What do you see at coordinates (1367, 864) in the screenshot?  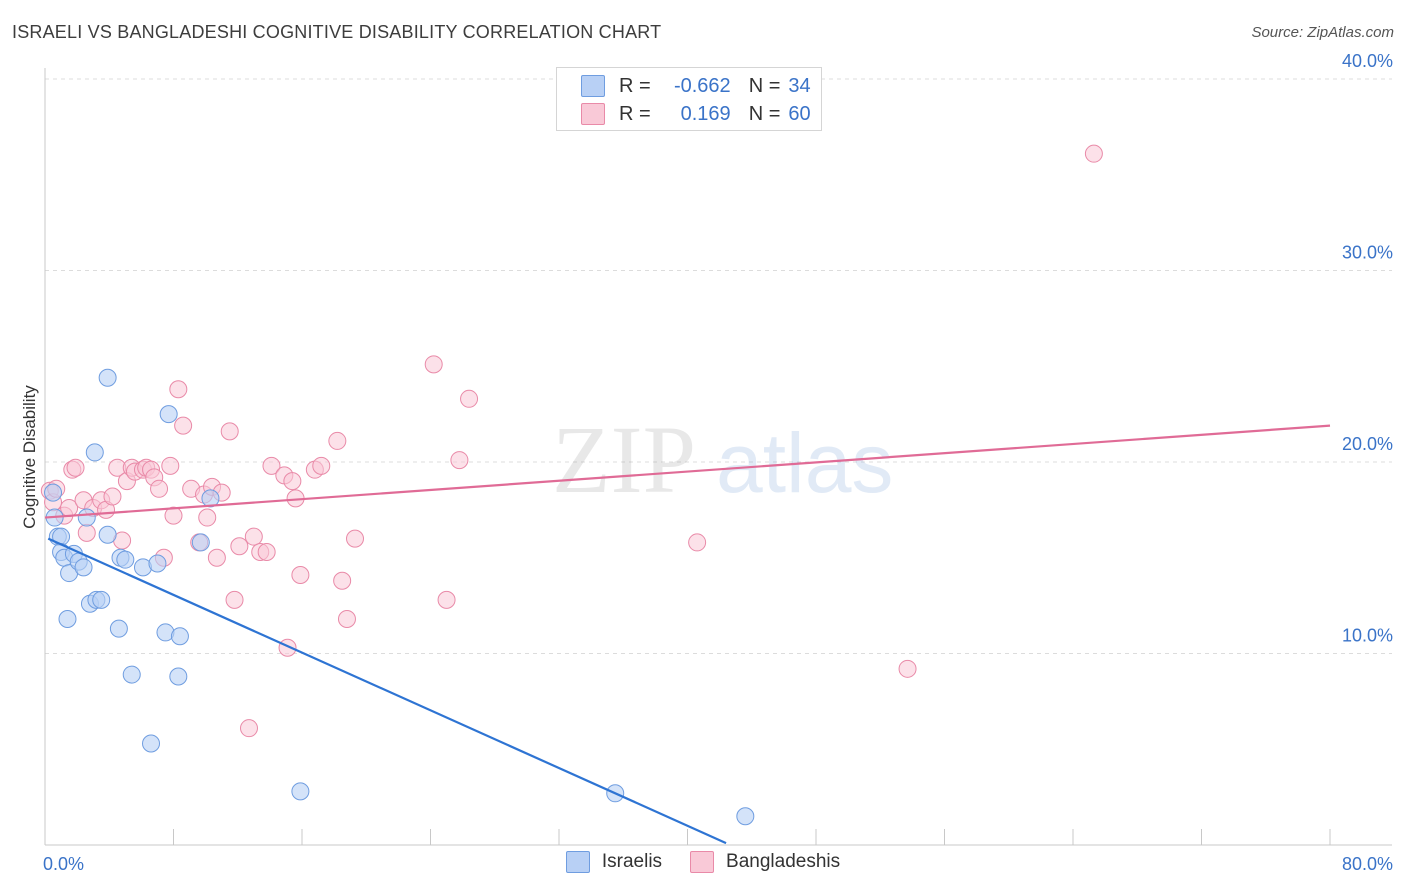 I see `x-tick-label: 80.0%` at bounding box center [1367, 864].